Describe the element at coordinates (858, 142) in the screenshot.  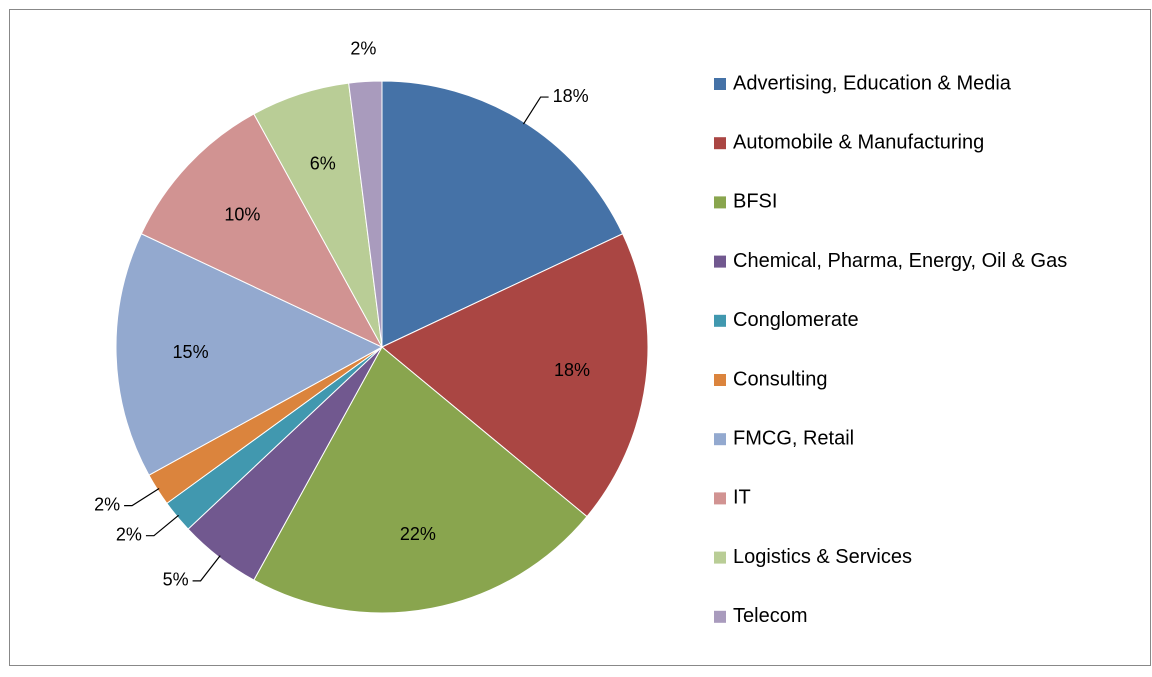
I see `legend-label: Automobile & Manufacturing` at that location.